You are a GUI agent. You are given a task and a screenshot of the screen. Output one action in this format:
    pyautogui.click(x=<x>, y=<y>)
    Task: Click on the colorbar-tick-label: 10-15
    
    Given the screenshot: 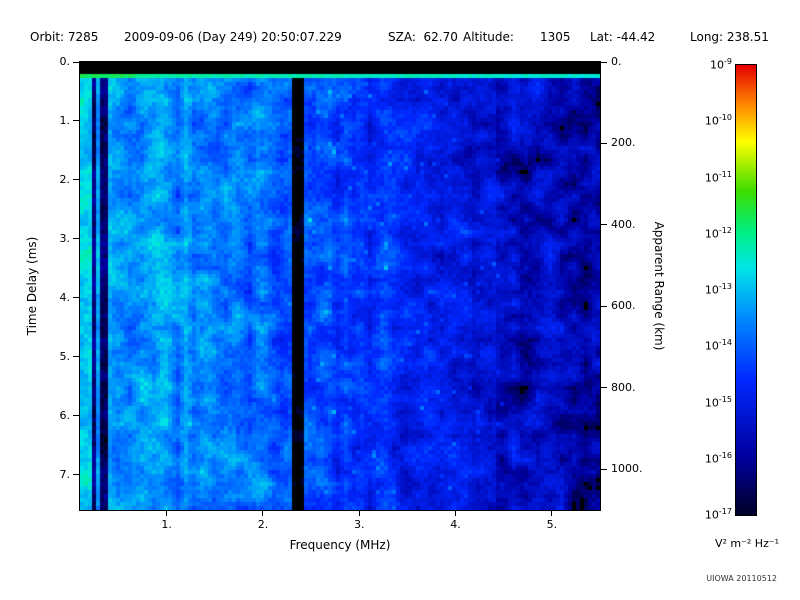 What is the action you would take?
    pyautogui.click(x=718, y=402)
    